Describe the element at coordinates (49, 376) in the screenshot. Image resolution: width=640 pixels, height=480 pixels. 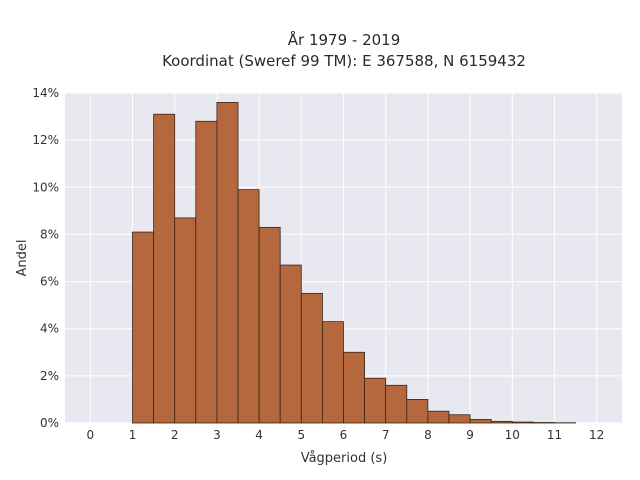
I see `y-tick-label: 2%` at that location.